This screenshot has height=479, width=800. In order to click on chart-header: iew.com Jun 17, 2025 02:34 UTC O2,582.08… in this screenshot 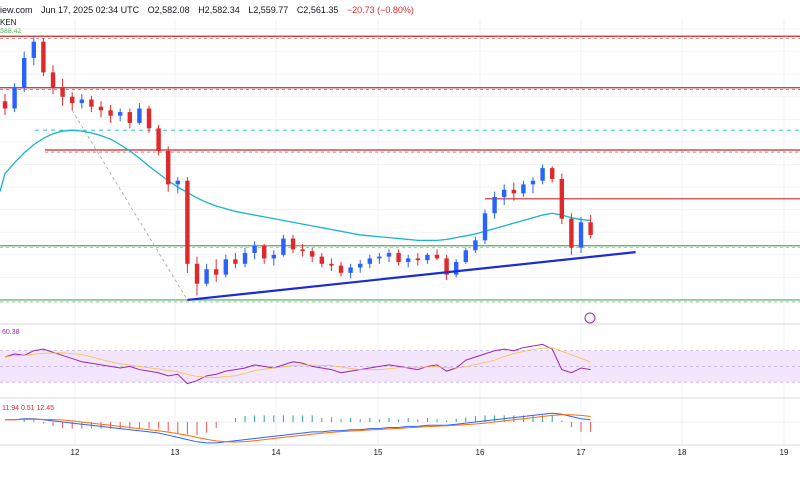, I will do `click(210, 10)`.